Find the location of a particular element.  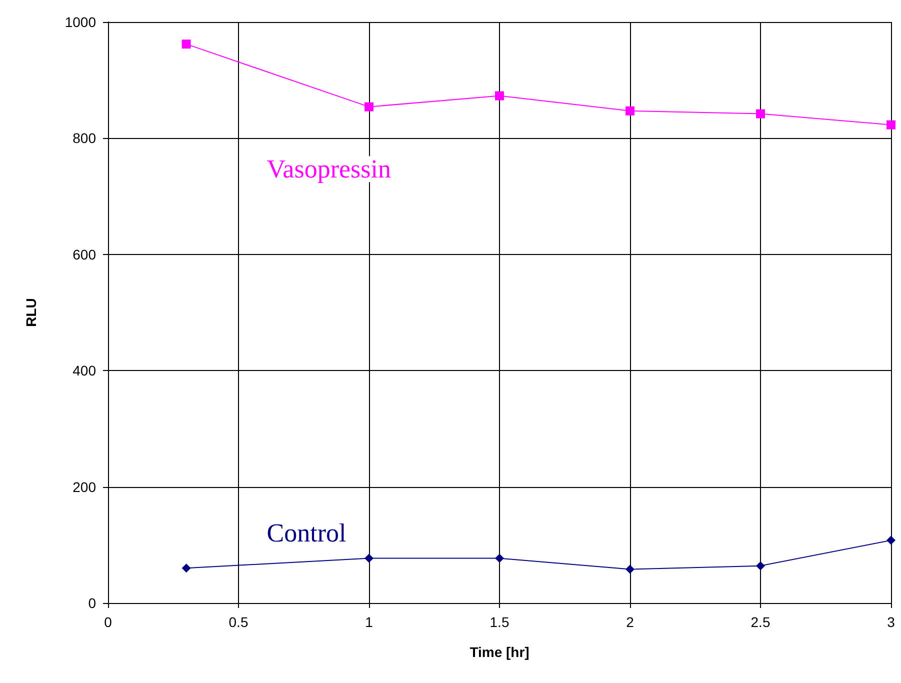

y-axis-title: RLU is located at coordinates (31, 312).